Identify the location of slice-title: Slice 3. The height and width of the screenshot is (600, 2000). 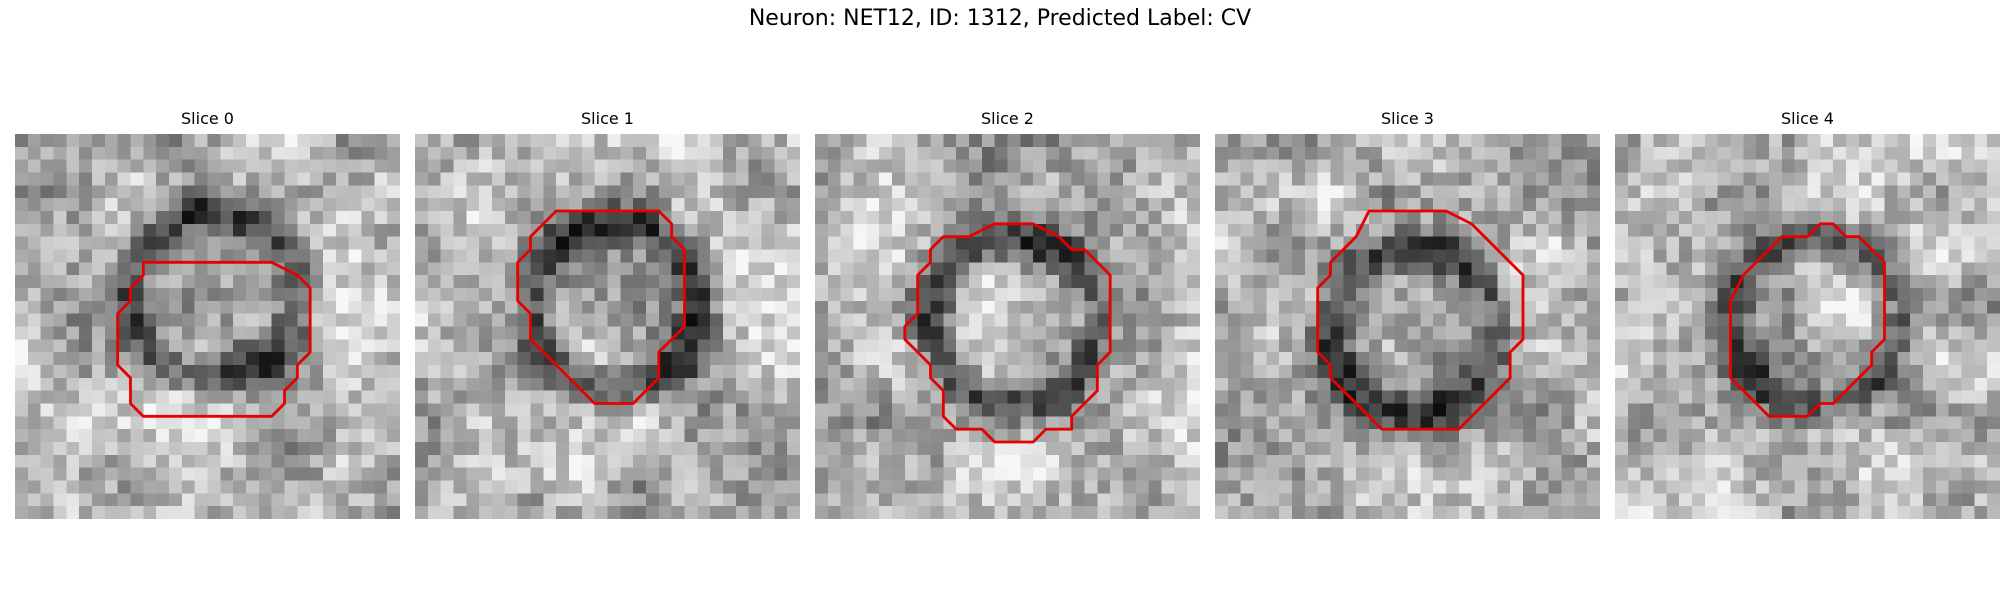
(1407, 118).